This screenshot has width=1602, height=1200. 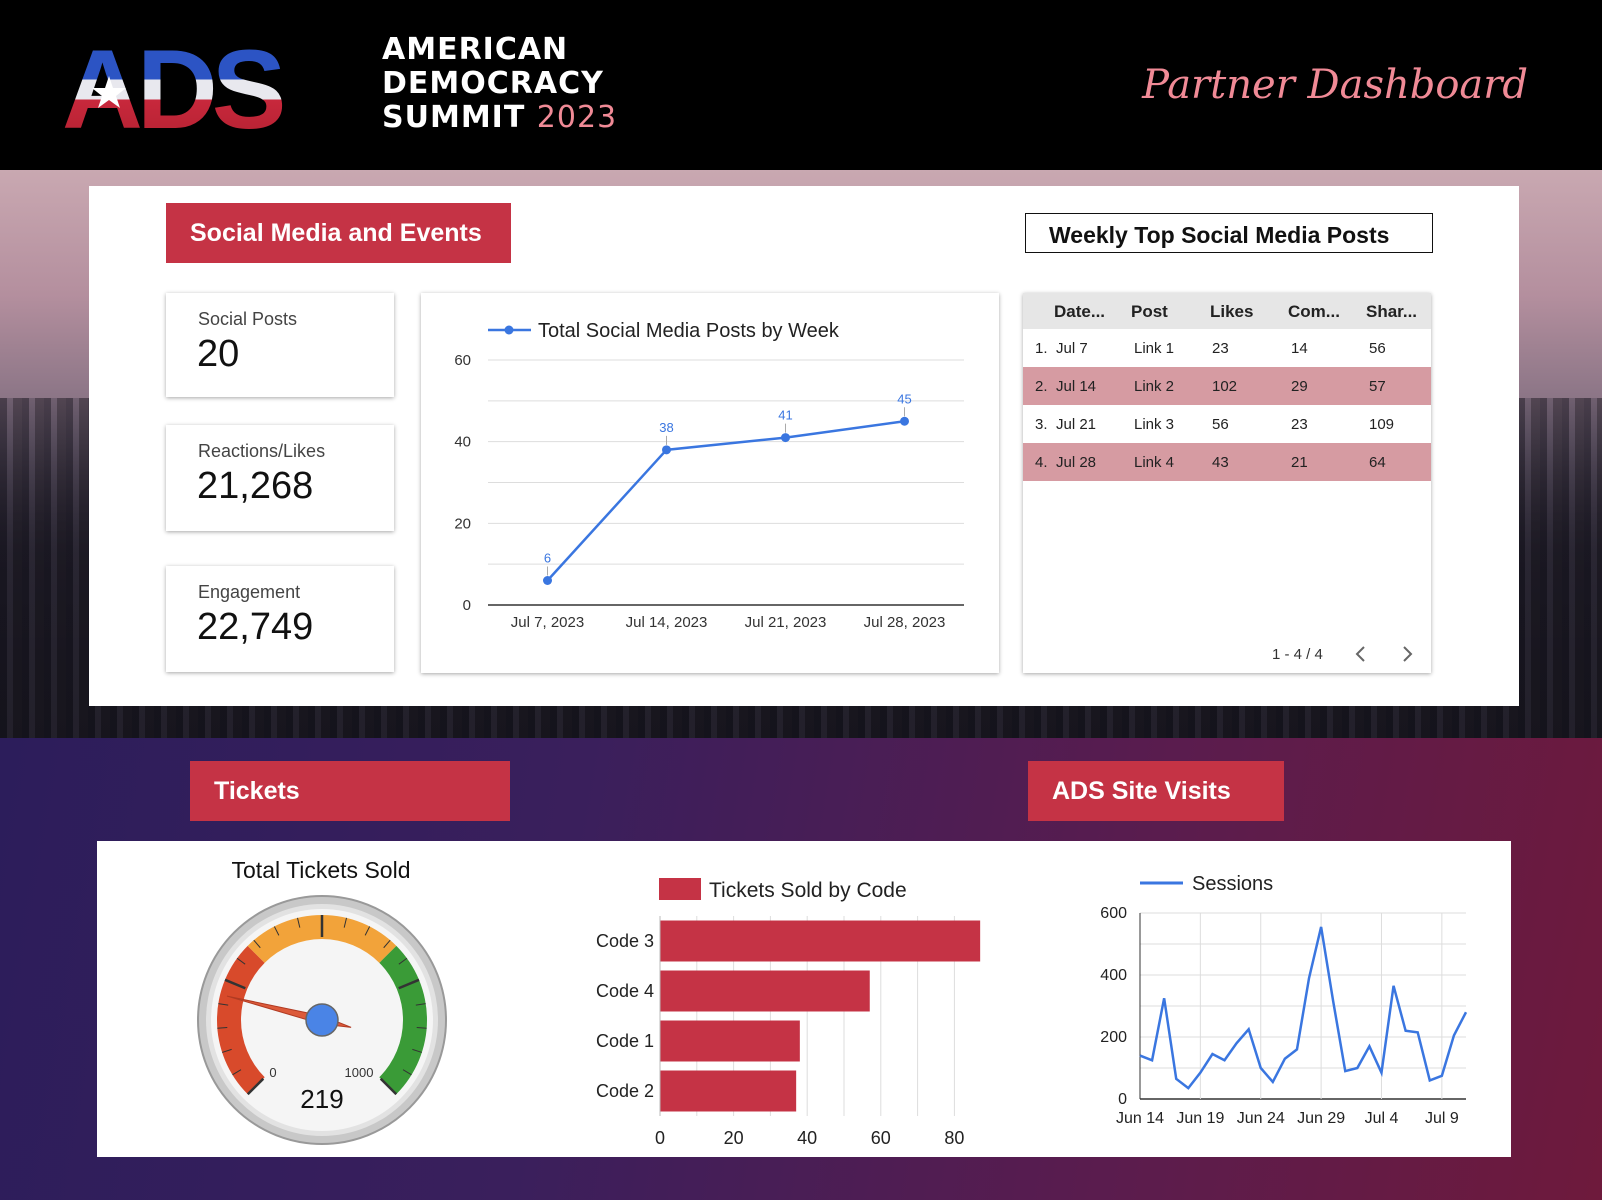 I want to click on logo-line-3: SUMMIT 2023, so click(x=500, y=117).